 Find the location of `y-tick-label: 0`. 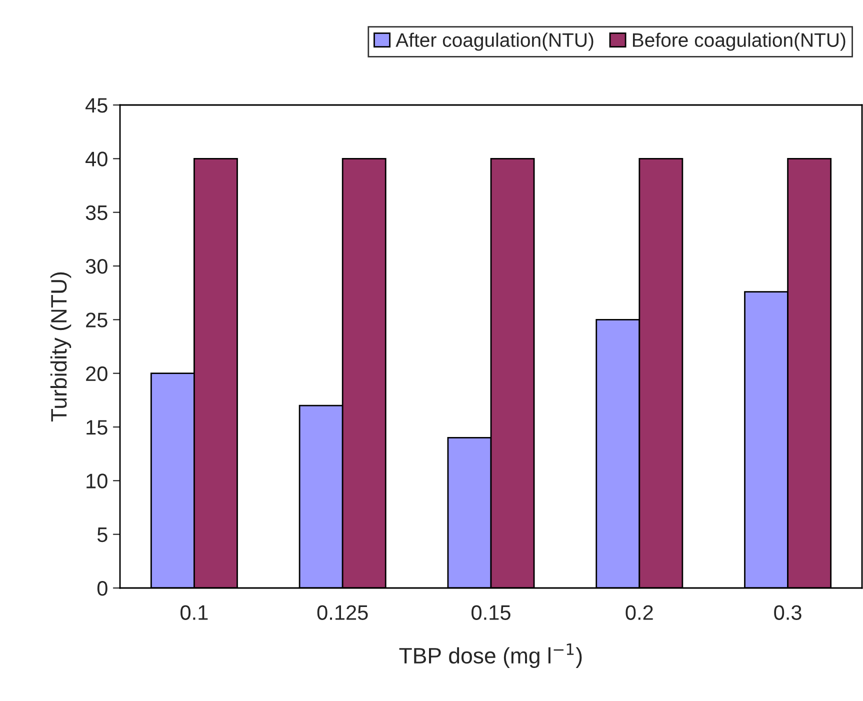

y-tick-label: 0 is located at coordinates (102, 588).